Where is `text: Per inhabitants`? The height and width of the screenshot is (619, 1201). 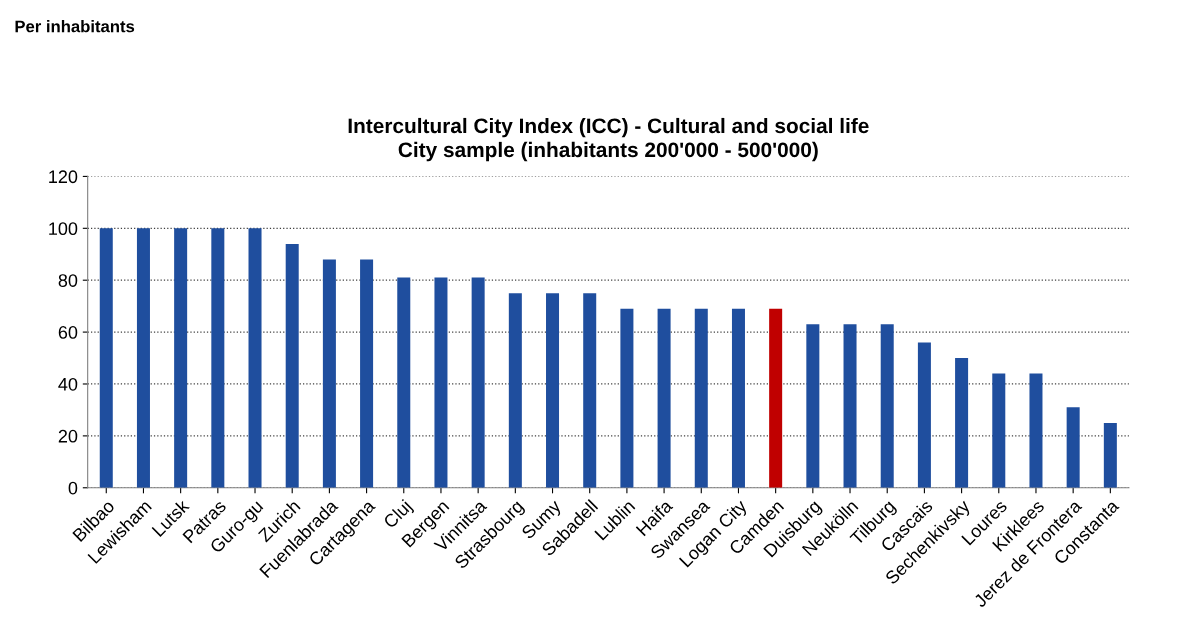
text: Per inhabitants is located at coordinates (75, 26).